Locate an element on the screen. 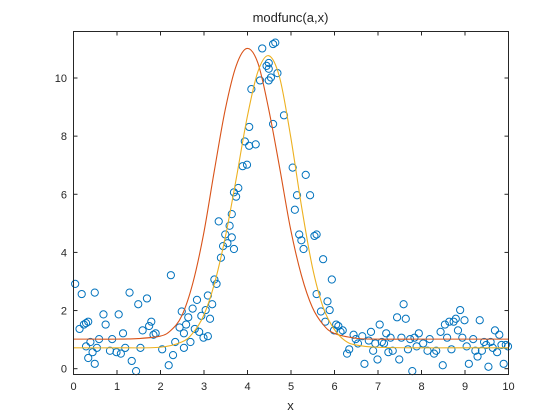 Image resolution: width=560 pixels, height=420 pixels. x-tick-label: 1 is located at coordinates (117, 387).